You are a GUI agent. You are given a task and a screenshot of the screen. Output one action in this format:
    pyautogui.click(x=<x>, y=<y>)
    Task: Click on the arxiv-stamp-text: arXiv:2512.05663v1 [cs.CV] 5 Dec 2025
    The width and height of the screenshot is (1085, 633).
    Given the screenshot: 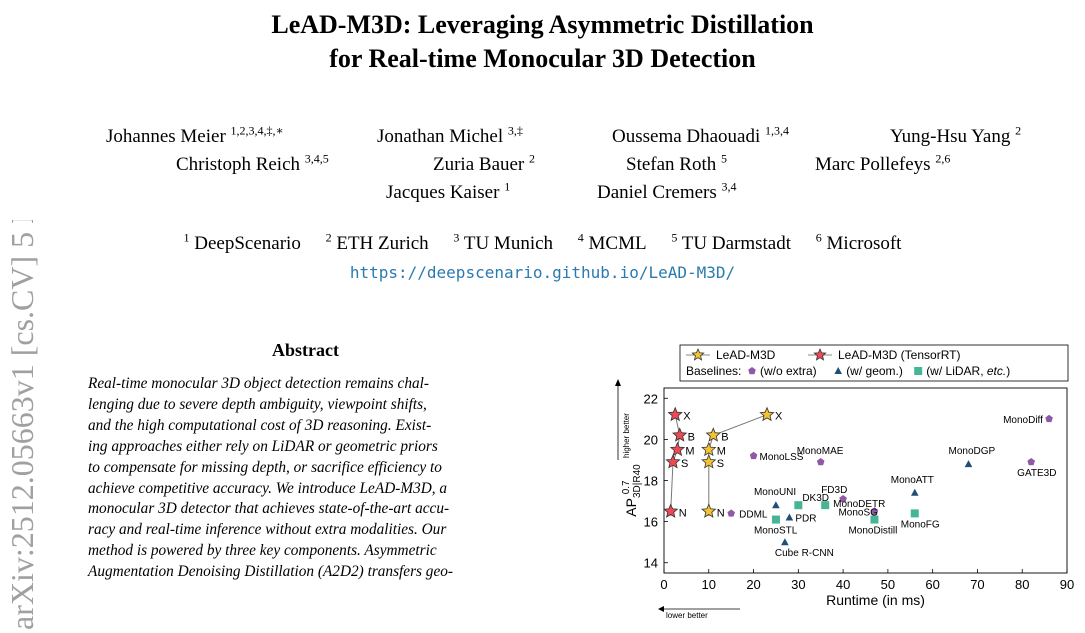 What is the action you would take?
    pyautogui.click(x=22, y=425)
    